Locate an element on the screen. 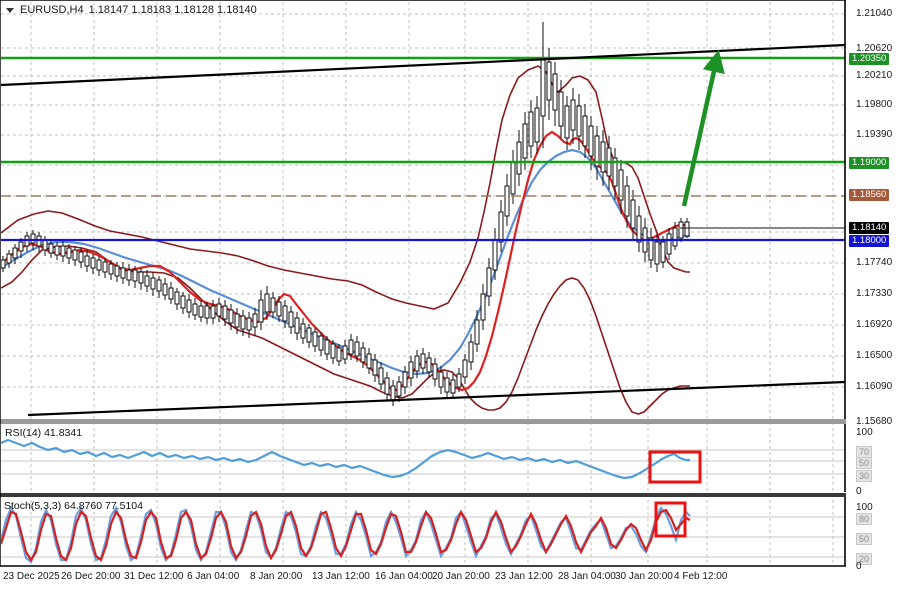 The height and width of the screenshot is (594, 900). symbol-label: EURUSD,H4 is located at coordinates (52, 10).